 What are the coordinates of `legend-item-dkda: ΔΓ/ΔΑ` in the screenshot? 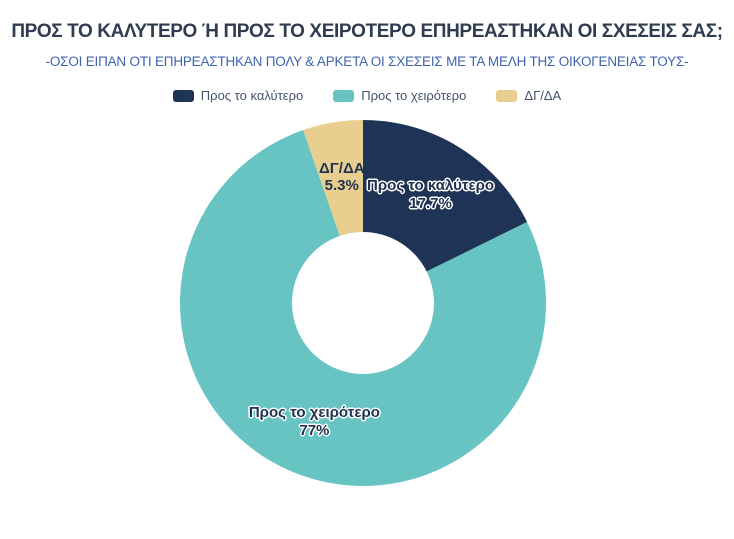 It's located at (528, 95).